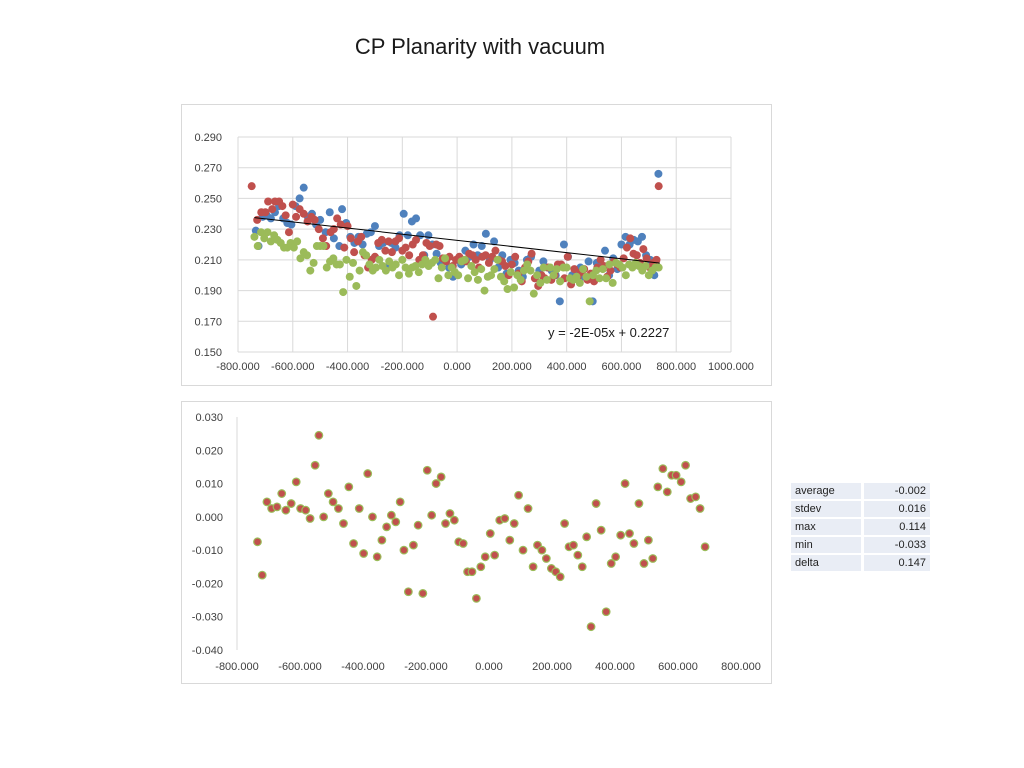  What do you see at coordinates (209, 451) in the screenshot?
I see `y-tick-label: 0.020` at bounding box center [209, 451].